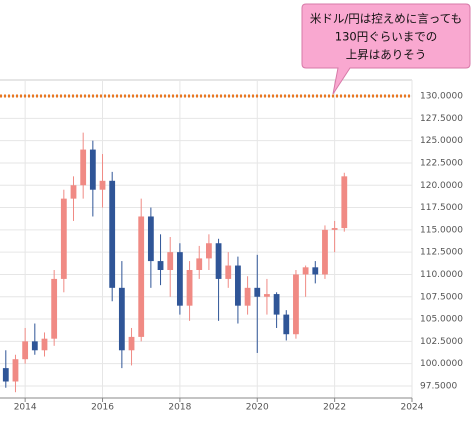 This screenshot has width=475, height=424. What do you see at coordinates (438, 386) in the screenshot?
I see `y-tick-label: 97.5000` at bounding box center [438, 386].